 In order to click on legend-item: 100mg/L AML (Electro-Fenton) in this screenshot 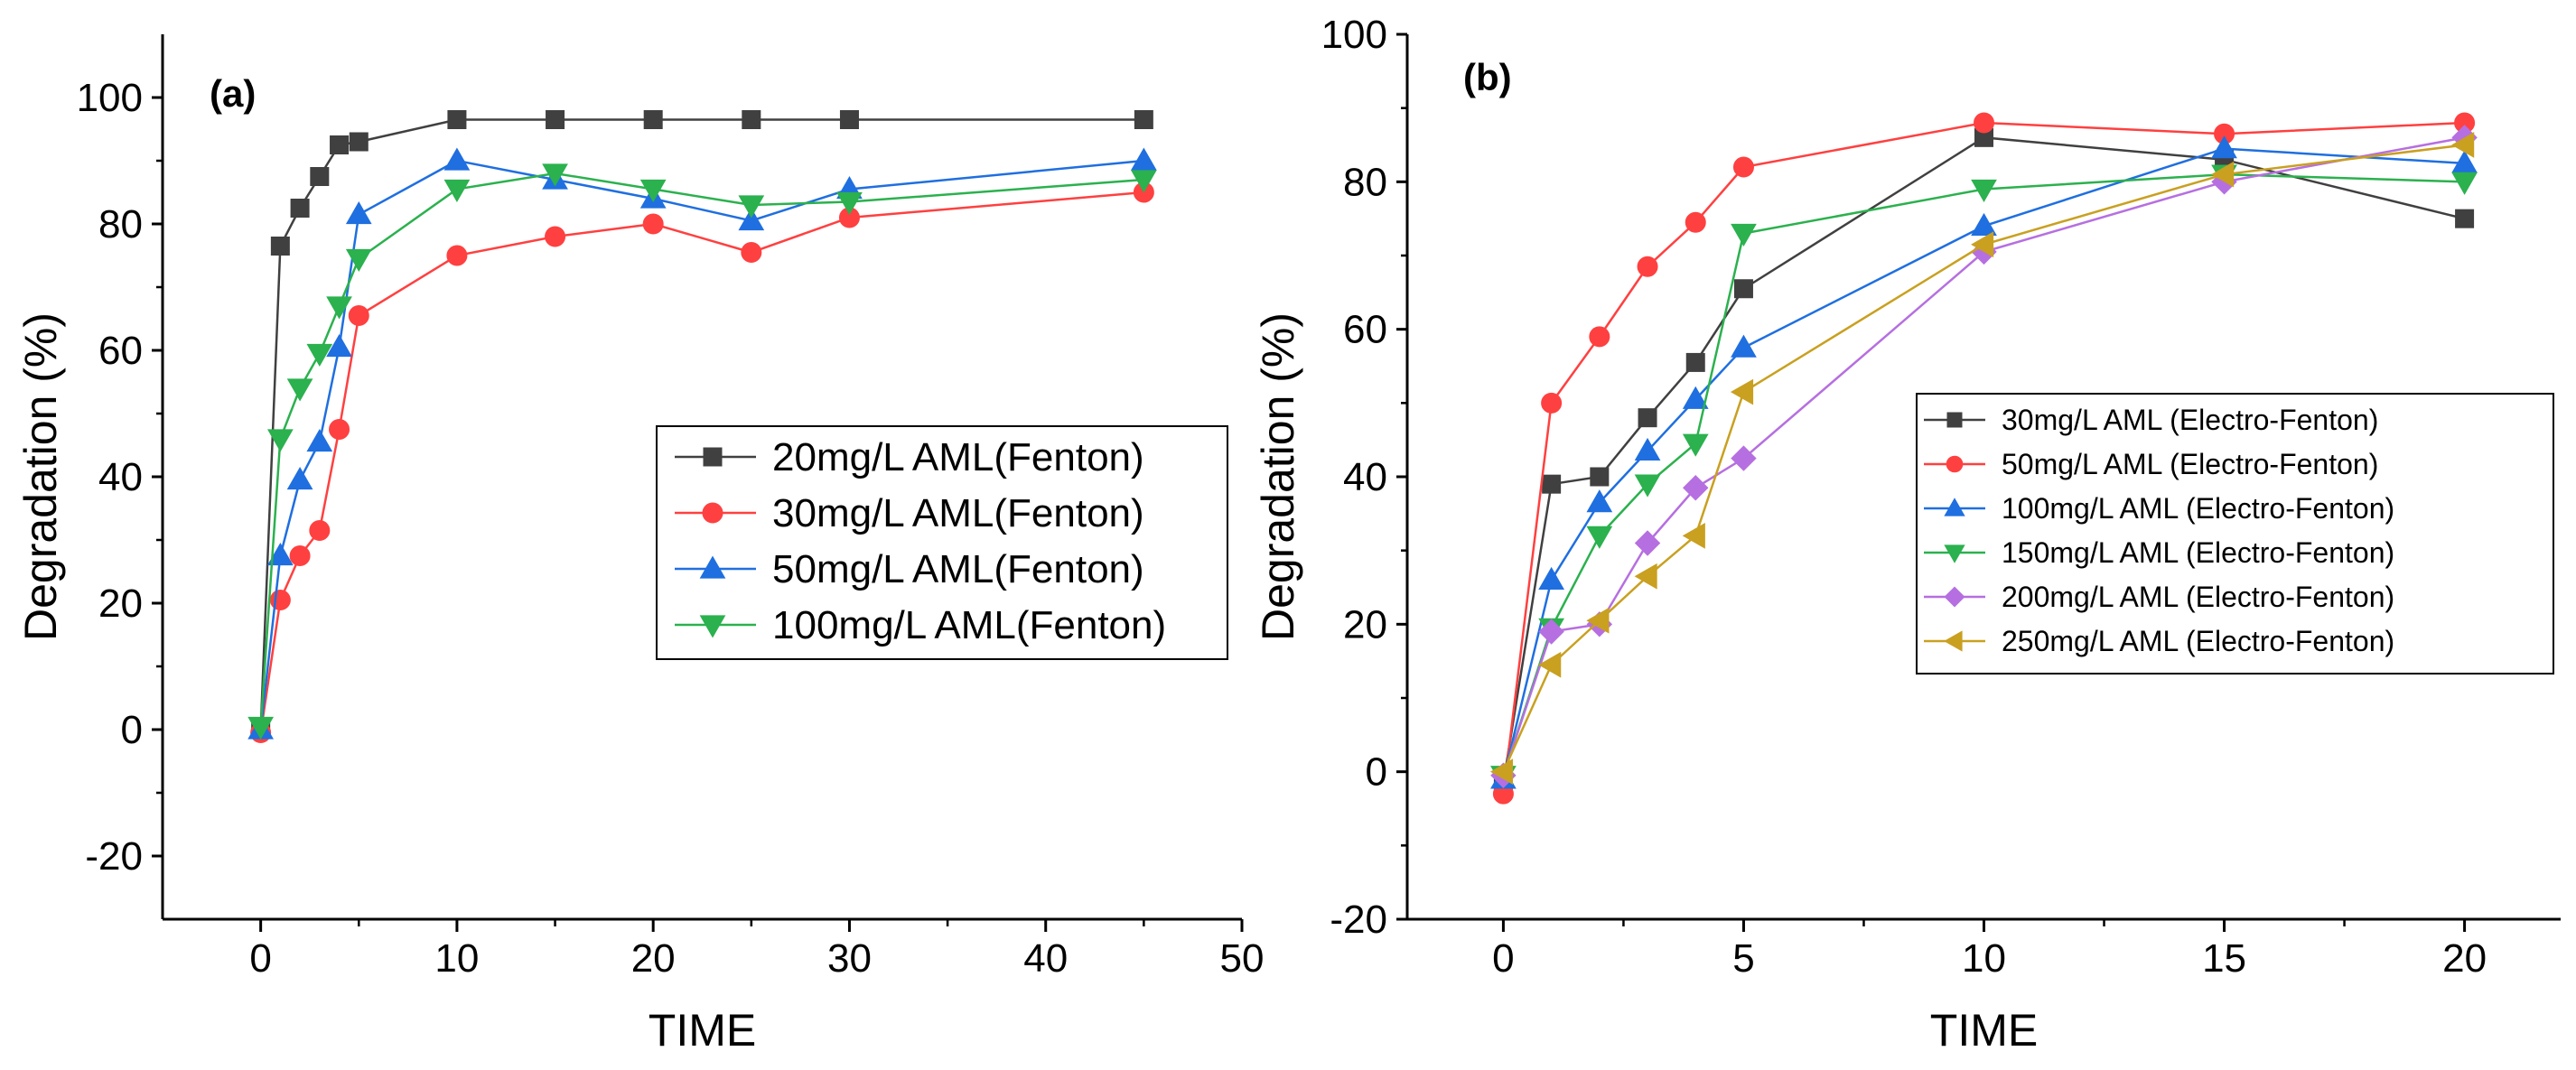, I will do `click(2159, 508)`.